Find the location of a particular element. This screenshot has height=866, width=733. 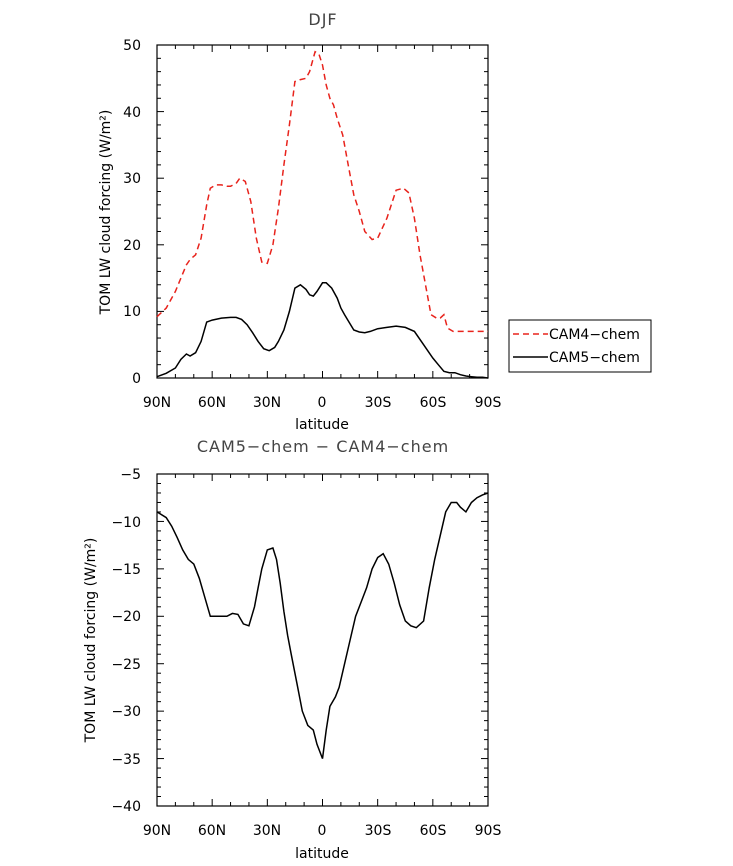

legend: CAM4−chem CAM5−chem is located at coordinates (580, 346).